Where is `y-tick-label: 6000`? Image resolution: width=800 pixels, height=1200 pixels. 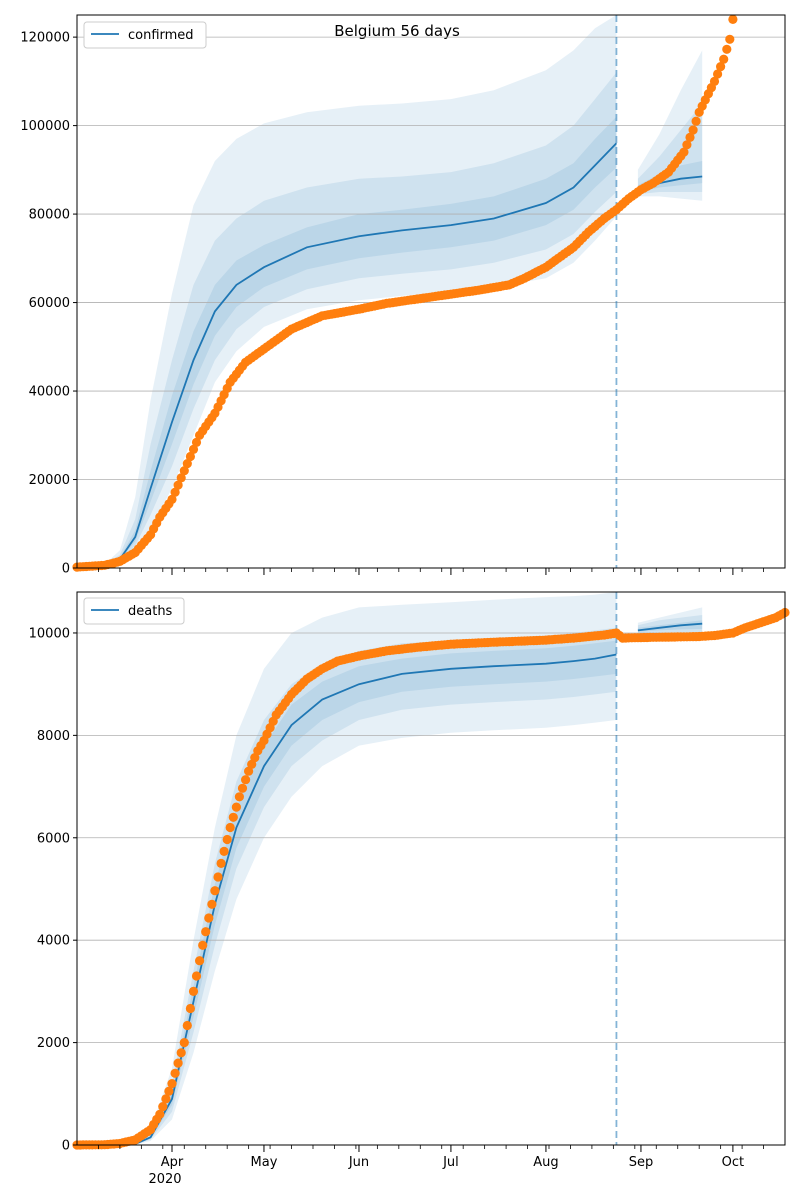
y-tick-label: 6000 is located at coordinates (53, 838).